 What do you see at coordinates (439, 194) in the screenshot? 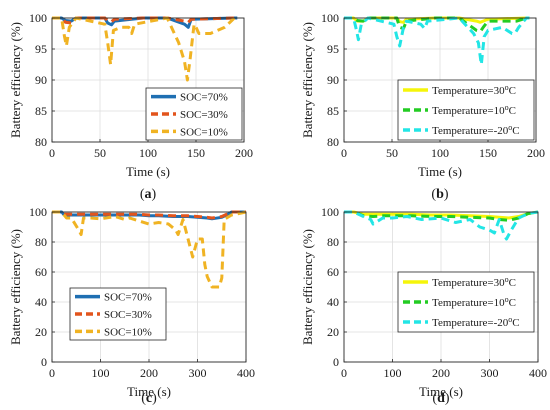
I see `panel-caption: (b)` at bounding box center [439, 194].